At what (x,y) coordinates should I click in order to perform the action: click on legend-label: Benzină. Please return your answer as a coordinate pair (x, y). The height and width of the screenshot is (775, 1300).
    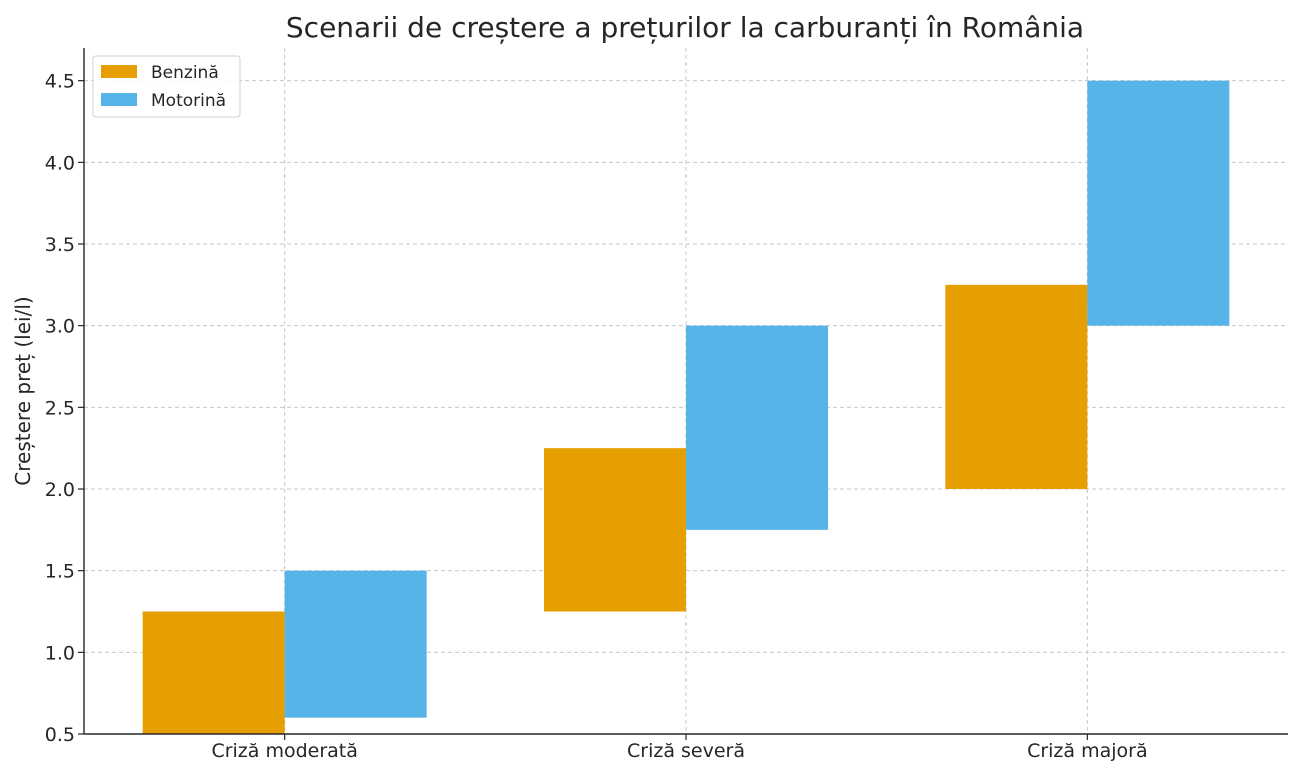
    Looking at the image, I should click on (185, 73).